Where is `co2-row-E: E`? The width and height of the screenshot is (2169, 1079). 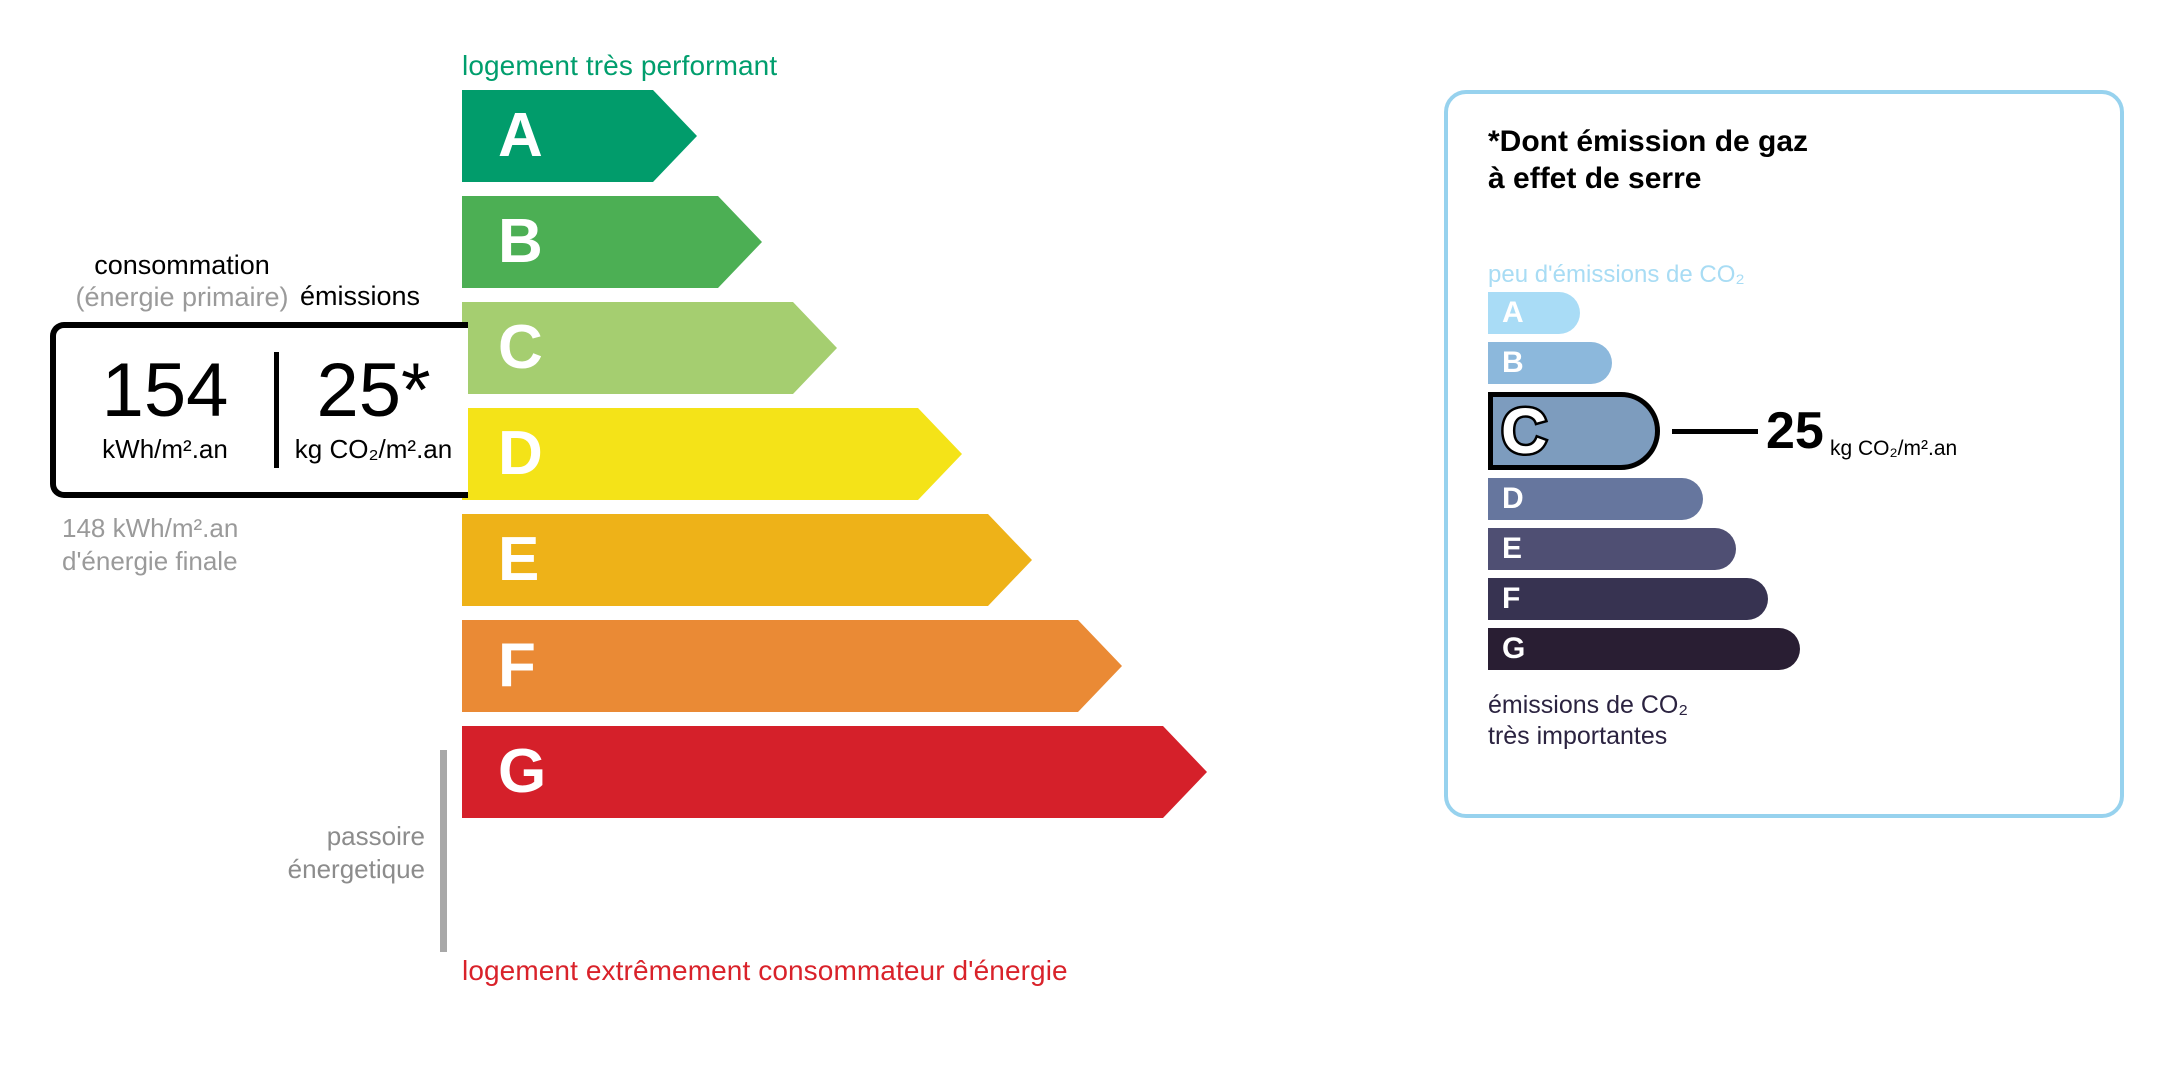 co2-row-E: E is located at coordinates (1612, 549).